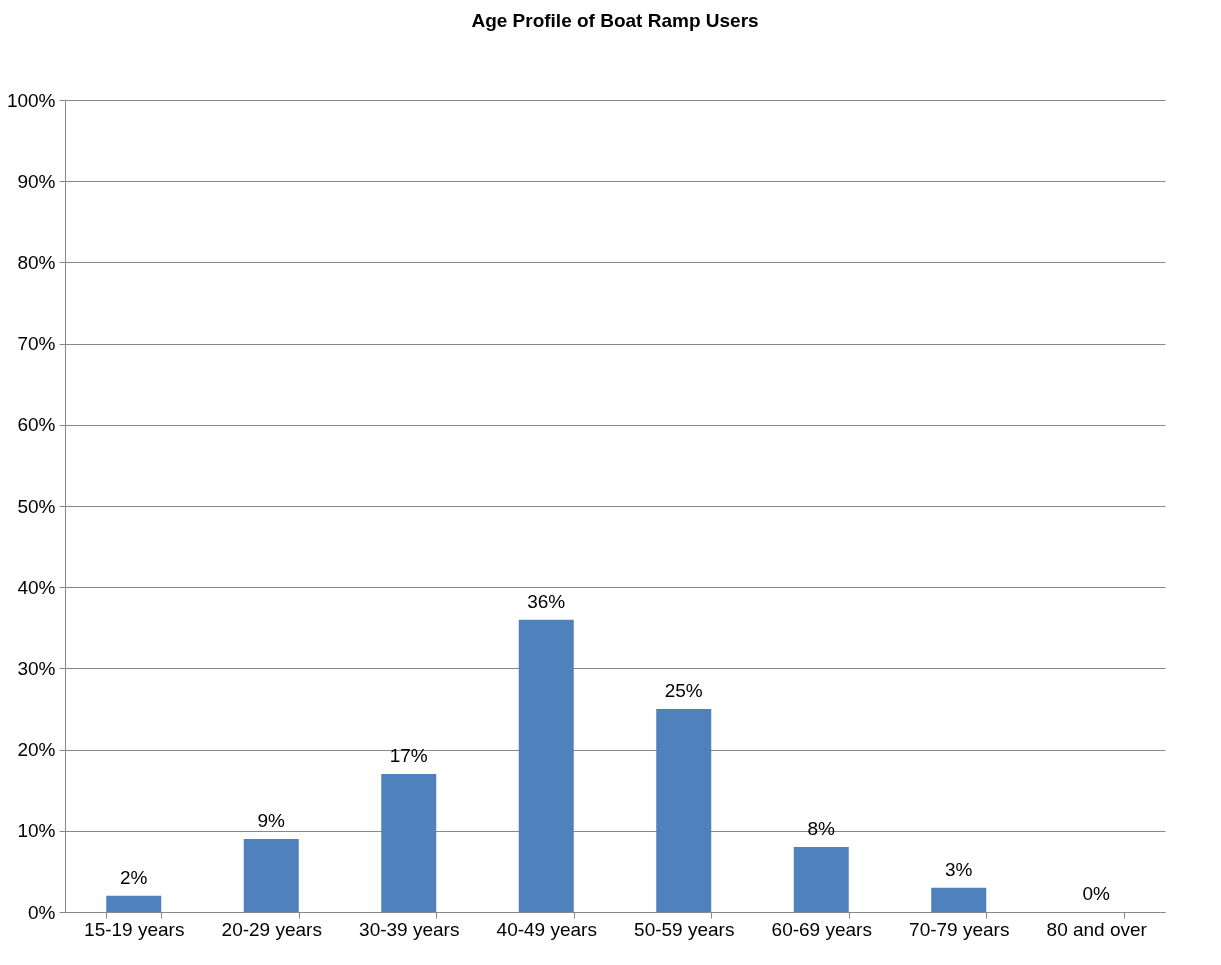  What do you see at coordinates (821, 829) in the screenshot?
I see `data-label: 8%` at bounding box center [821, 829].